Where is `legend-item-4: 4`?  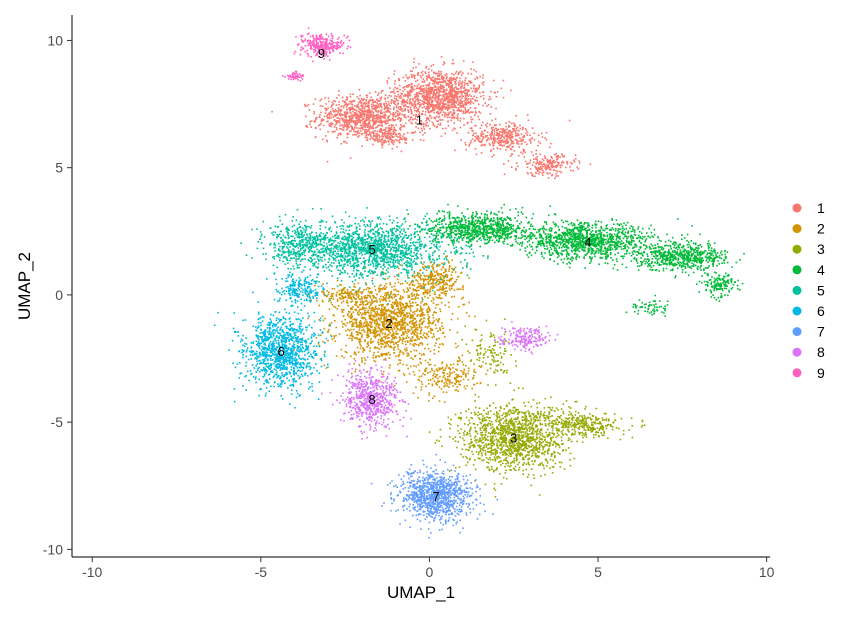 legend-item-4: 4 is located at coordinates (808, 270).